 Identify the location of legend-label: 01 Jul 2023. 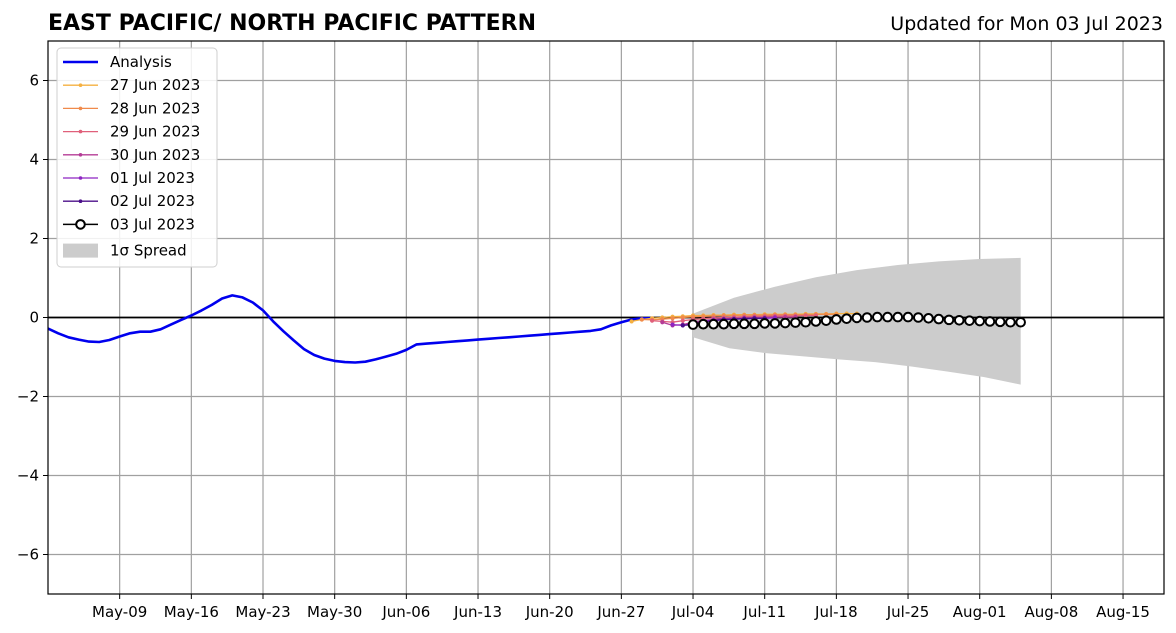
(152, 178).